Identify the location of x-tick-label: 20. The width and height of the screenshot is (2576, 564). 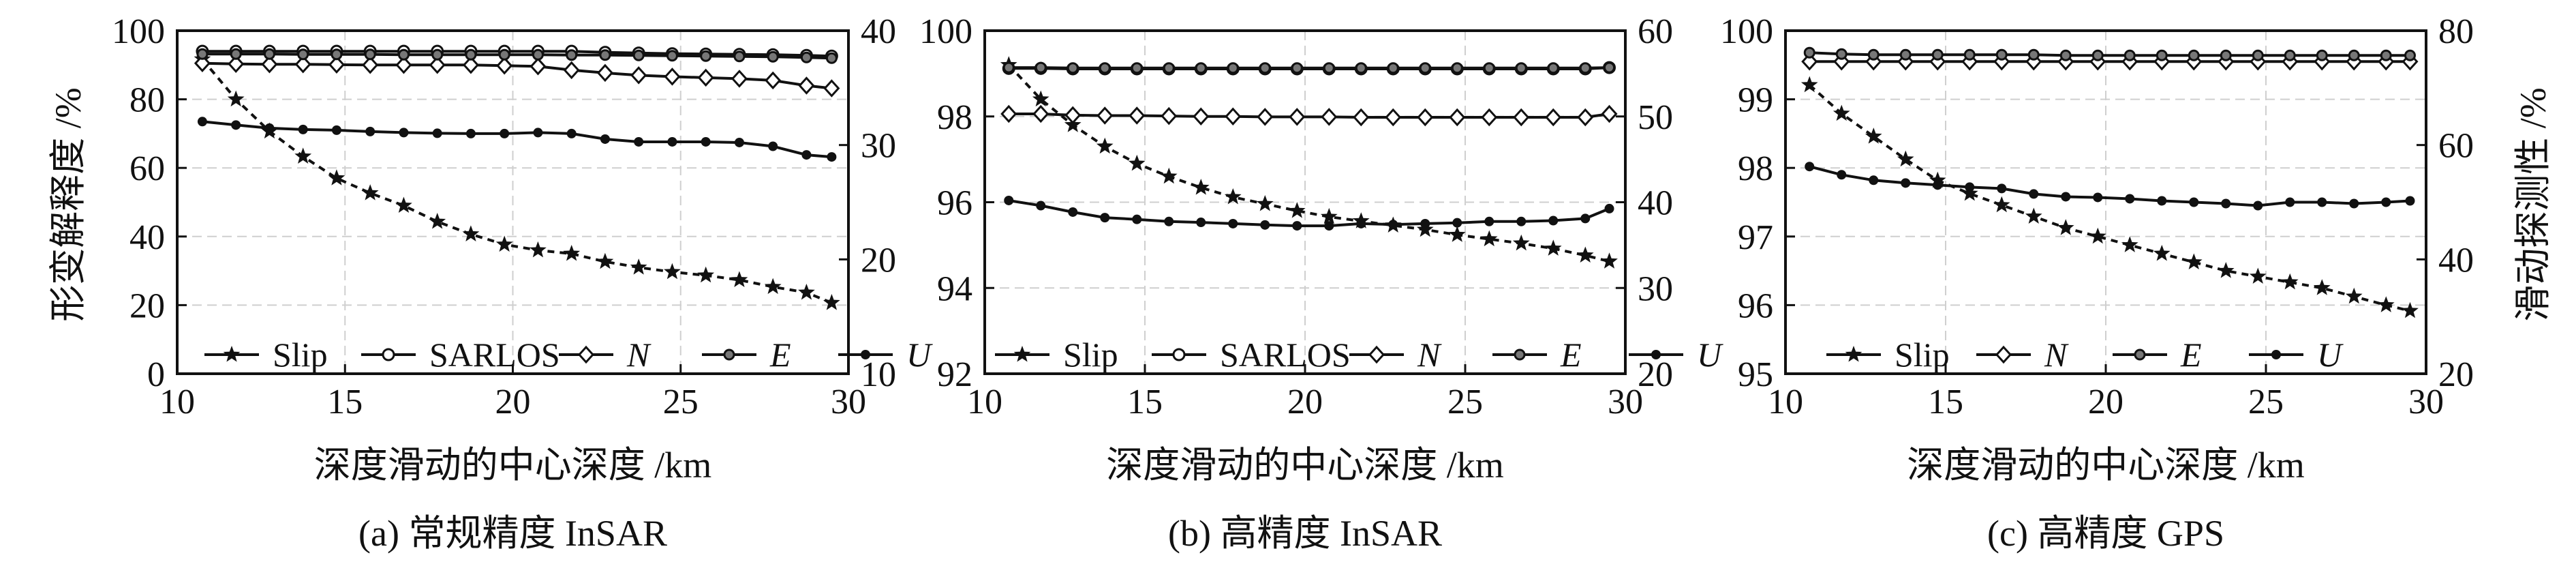
(2105, 402).